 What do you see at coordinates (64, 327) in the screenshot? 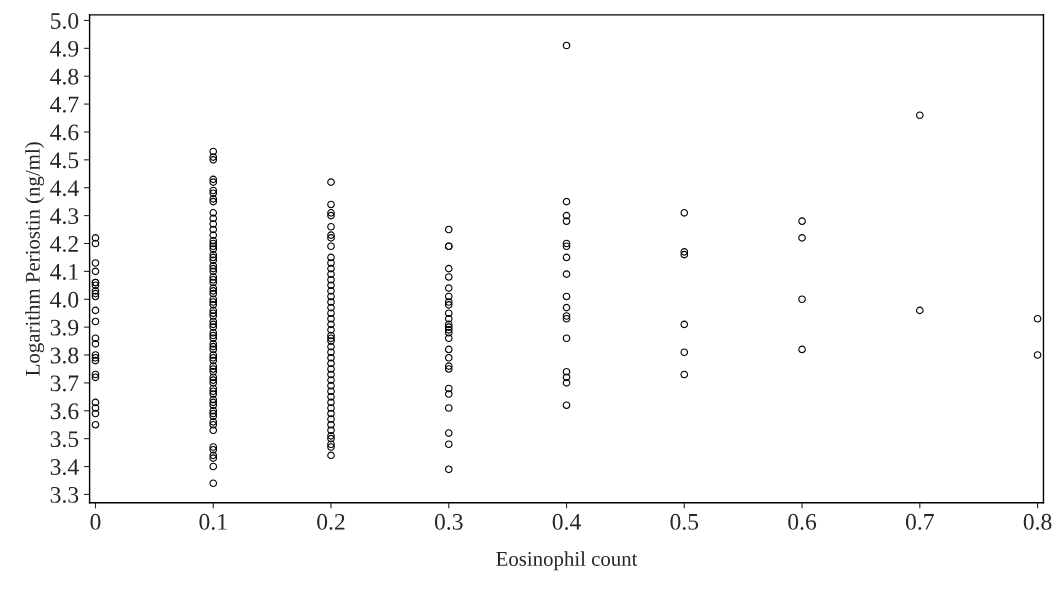
I see `y-tick-label: 3.9` at bounding box center [64, 327].